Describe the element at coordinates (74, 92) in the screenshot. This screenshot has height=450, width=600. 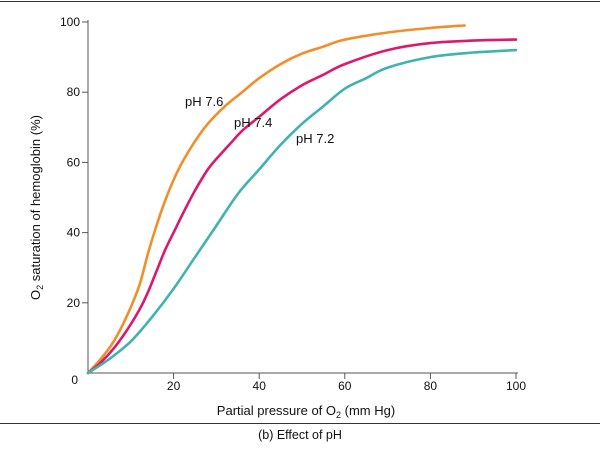
I see `y-tick-label: 80` at that location.